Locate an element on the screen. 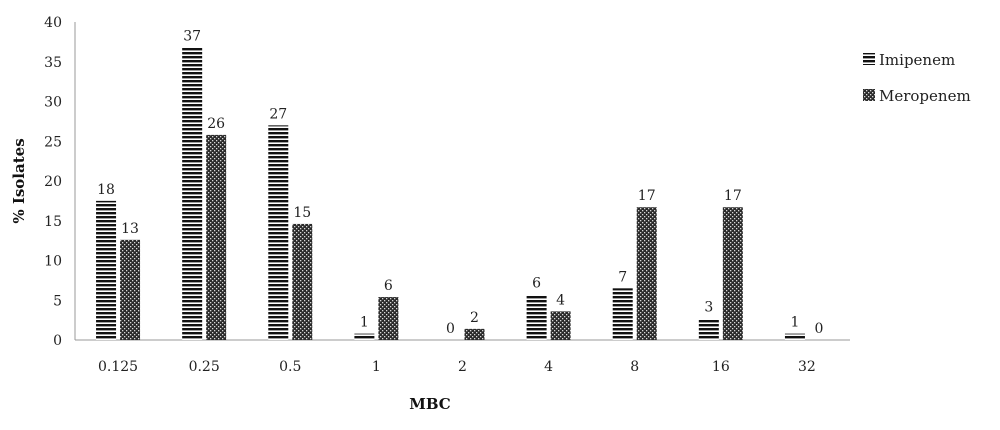  data-label-meropenem: 6 is located at coordinates (388, 286).